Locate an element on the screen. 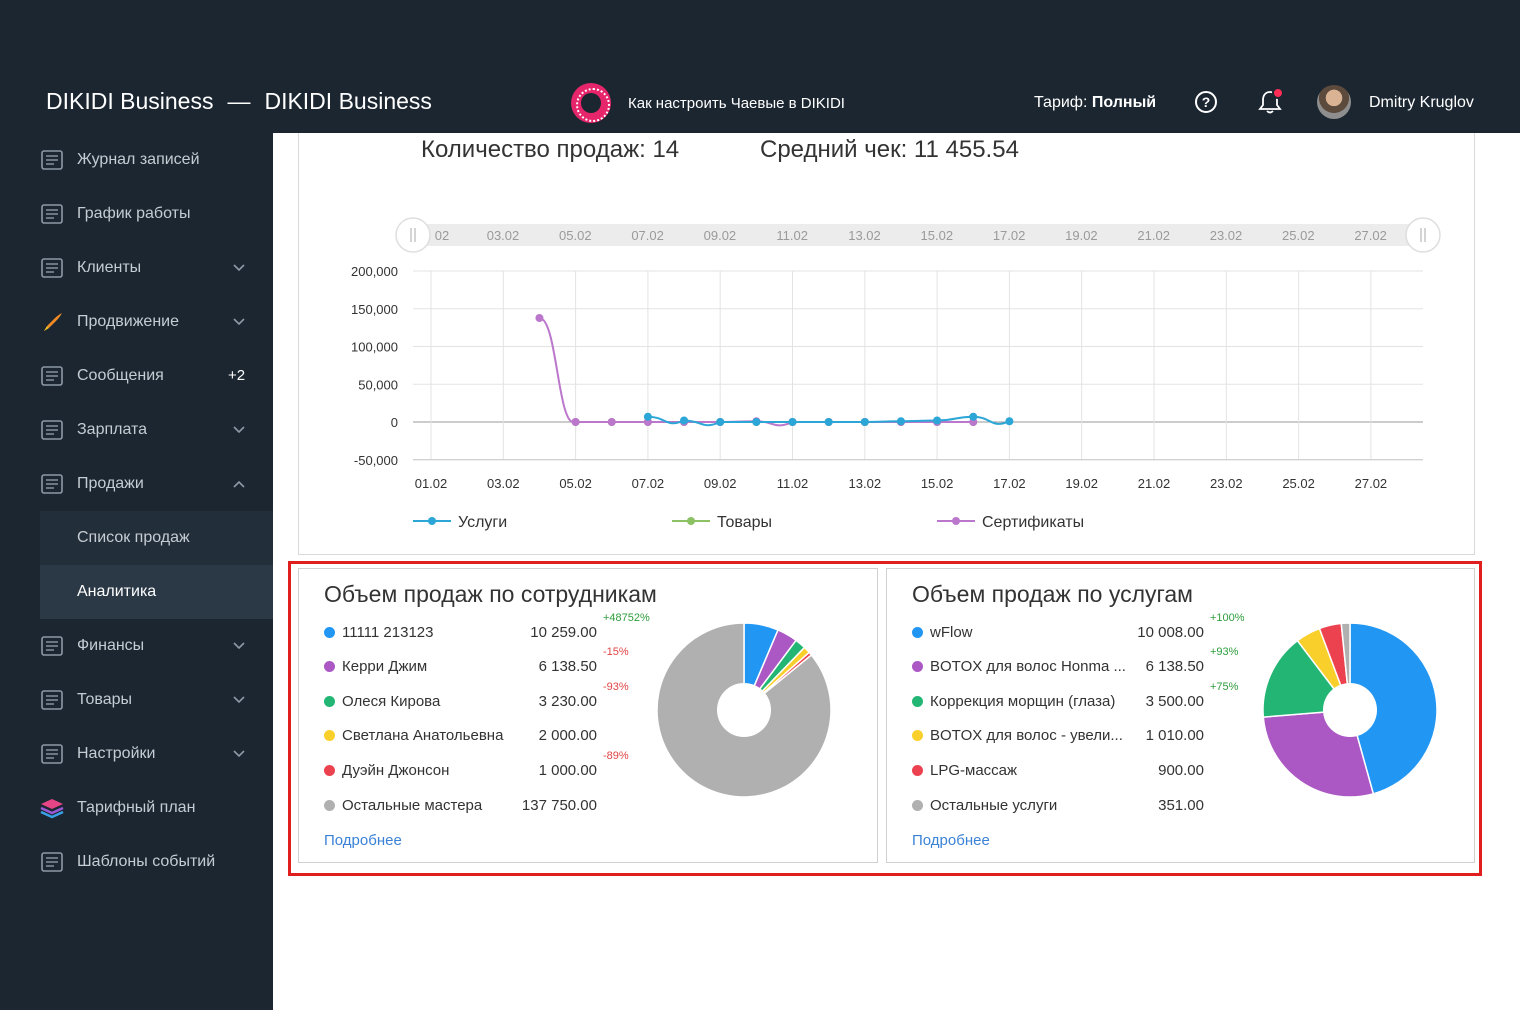 This screenshot has height=1010, width=1520. change-percent: -15% is located at coordinates (616, 652).